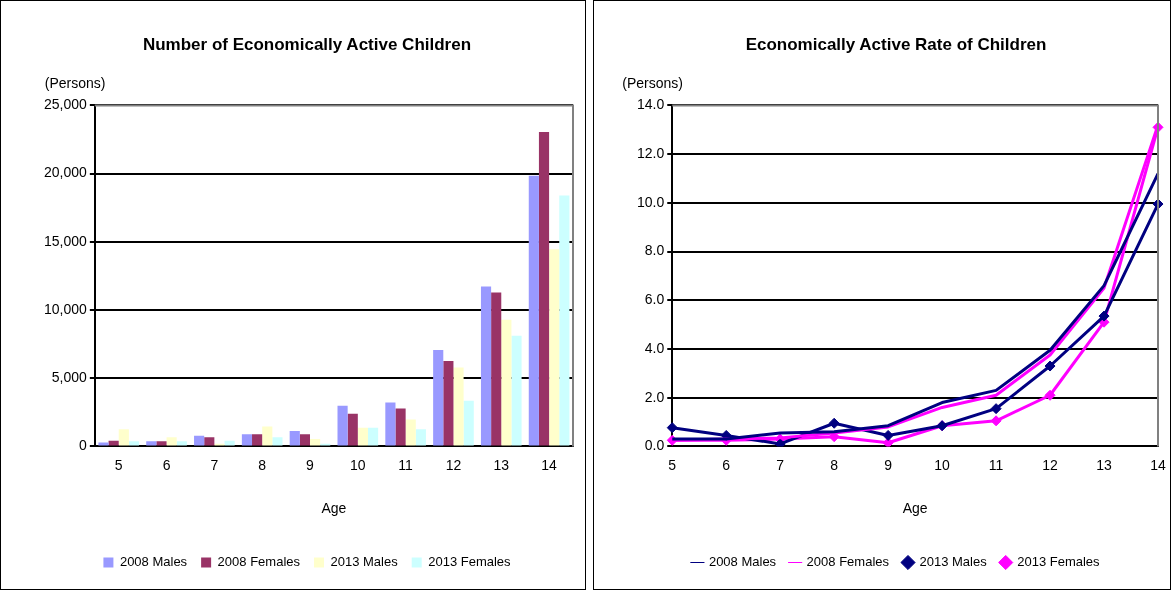 Image resolution: width=1172 pixels, height=590 pixels. I want to click on y-tick-label: 2.0, so click(654, 396).